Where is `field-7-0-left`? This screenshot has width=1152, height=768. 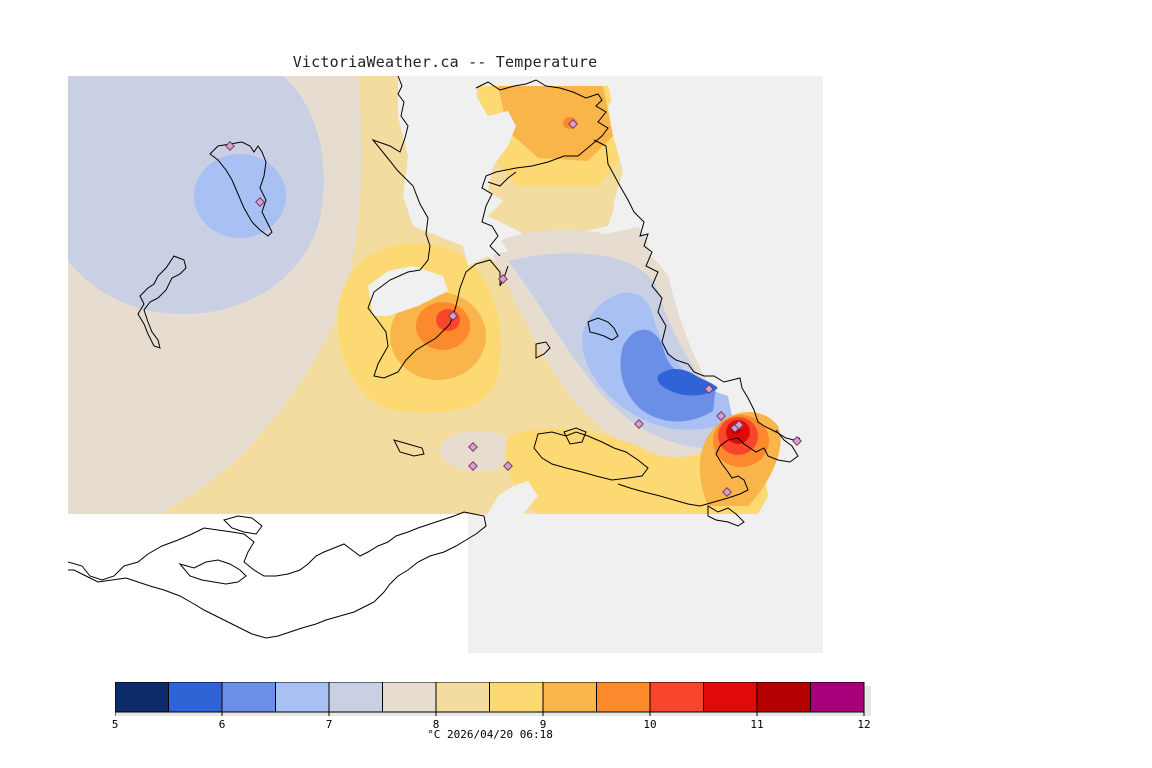
field-7-0-left is located at coordinates (240, 196).